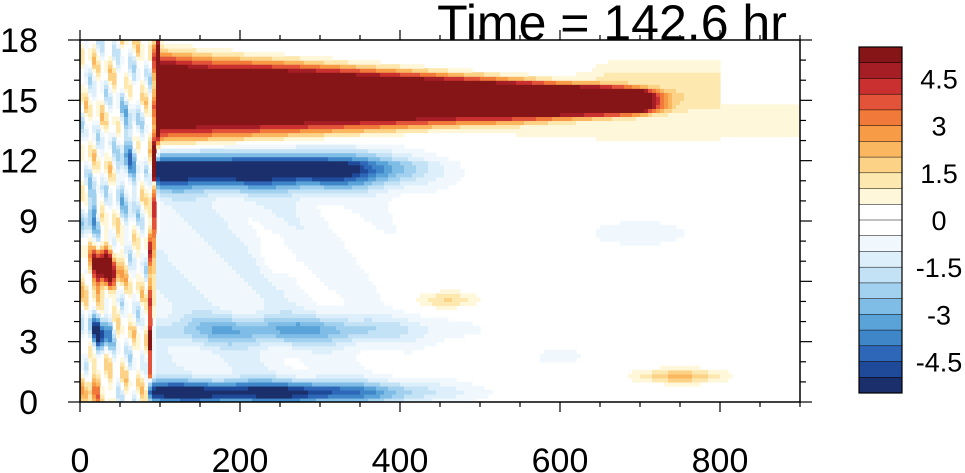 The width and height of the screenshot is (965, 473). Describe the element at coordinates (80, 457) in the screenshot. I see `x-tick-label: 0` at that location.